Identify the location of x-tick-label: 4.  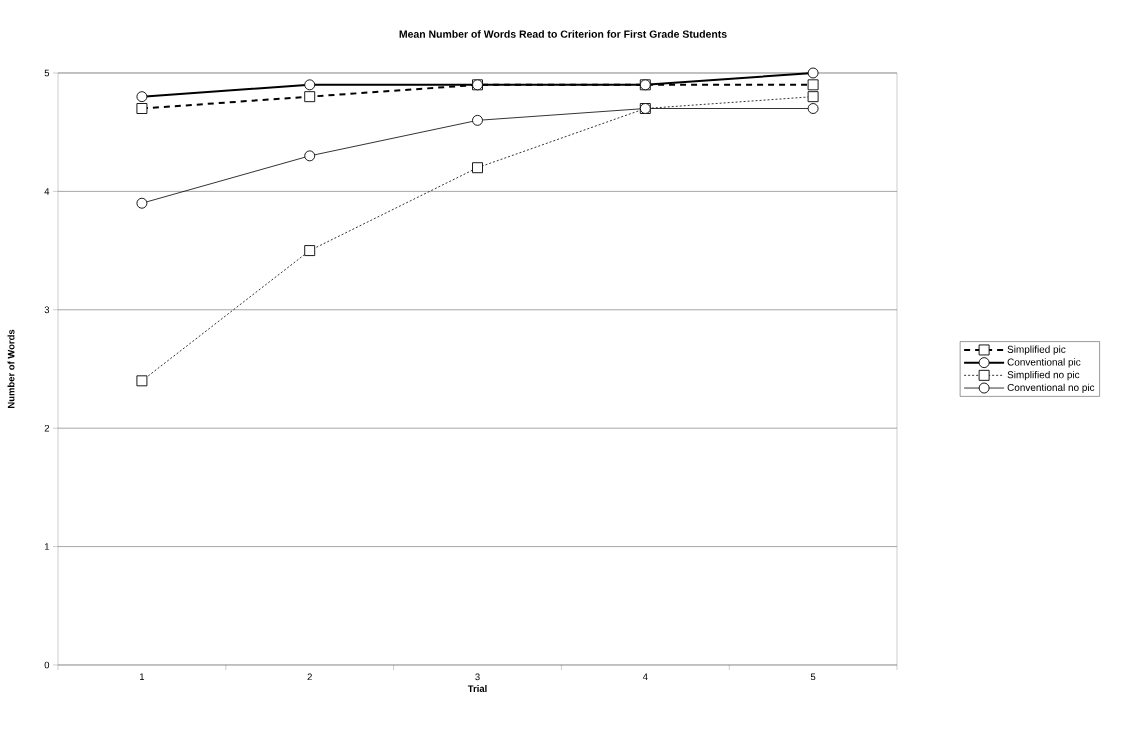
(645, 677).